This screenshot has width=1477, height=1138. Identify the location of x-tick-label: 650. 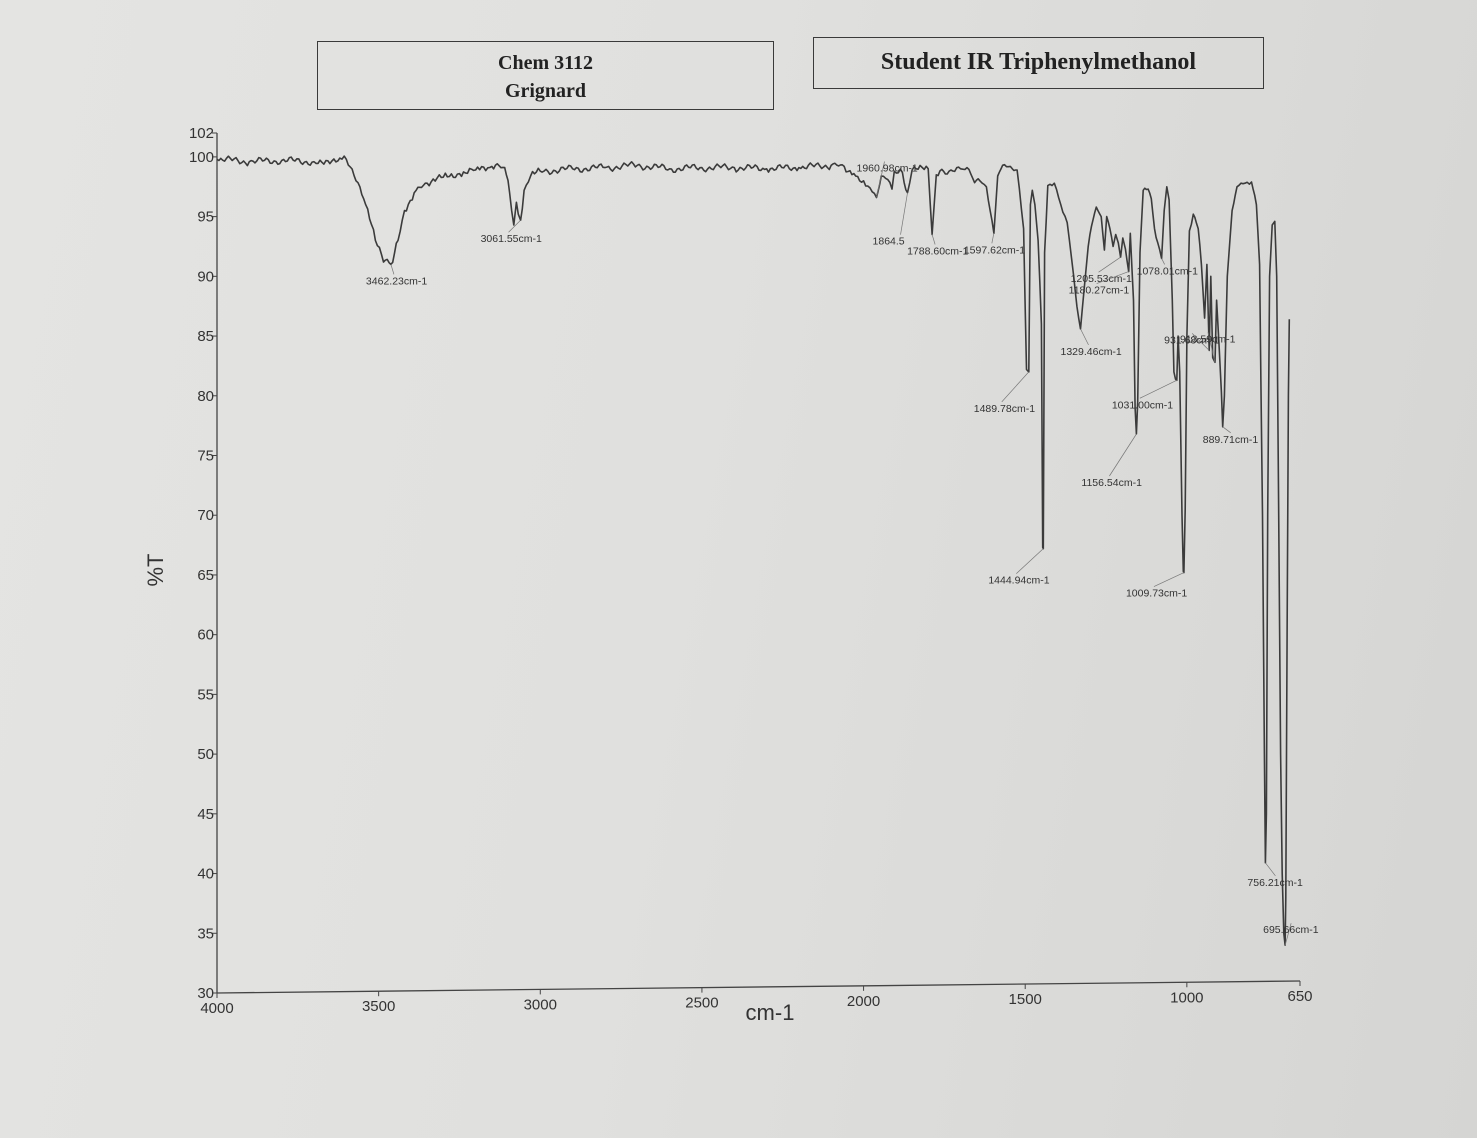
(1299, 996).